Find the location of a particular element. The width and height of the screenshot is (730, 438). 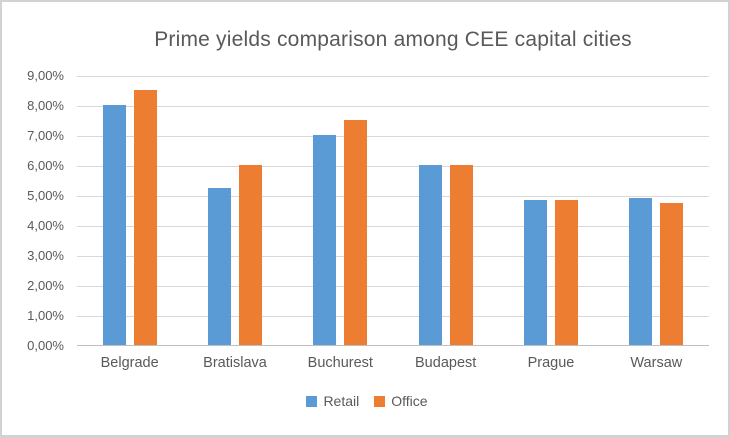

legend-item-retail: Retail is located at coordinates (332, 401).